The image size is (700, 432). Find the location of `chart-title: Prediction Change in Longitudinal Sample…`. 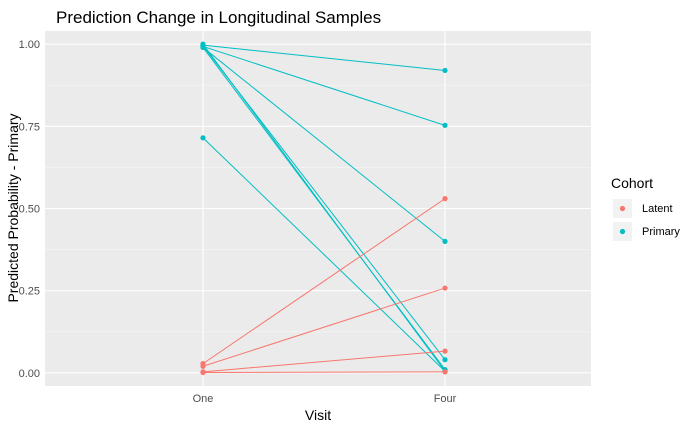

chart-title: Prediction Change in Longitudinal Sample… is located at coordinates (218, 17).